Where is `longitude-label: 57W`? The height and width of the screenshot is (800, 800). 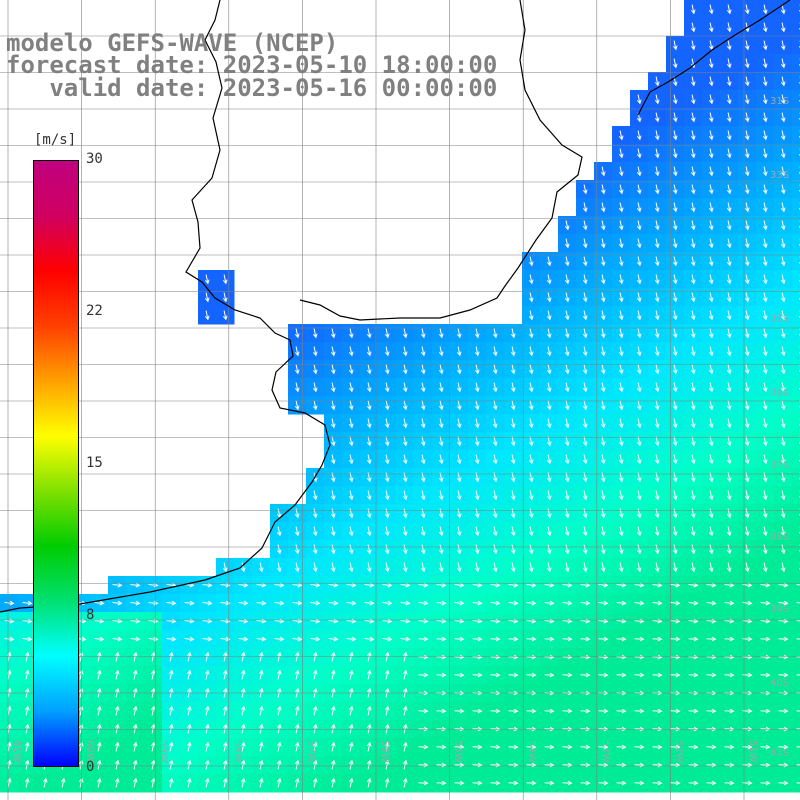 longitude-label: 57W is located at coordinates (310, 751).